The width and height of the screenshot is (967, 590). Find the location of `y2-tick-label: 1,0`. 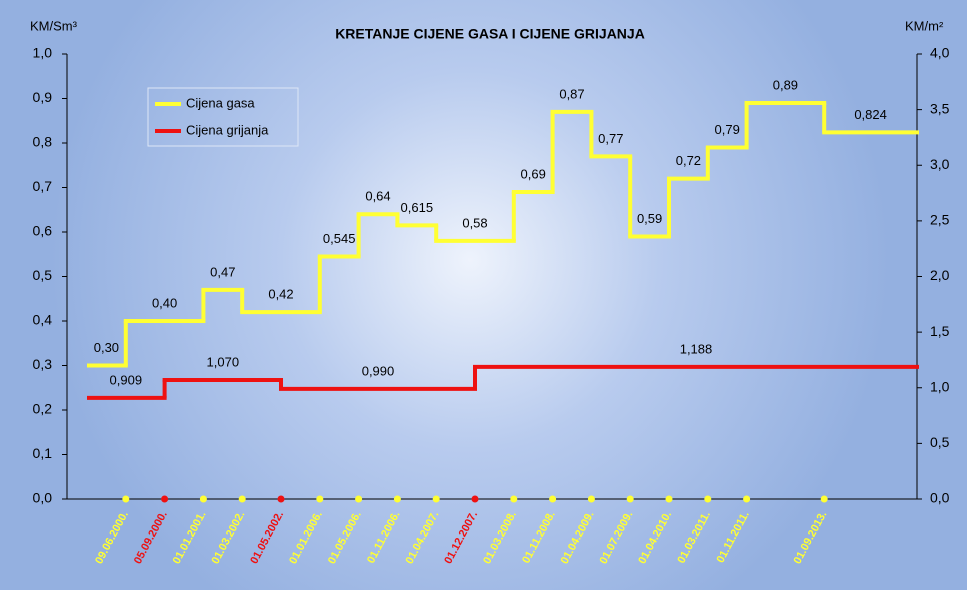

y2-tick-label: 1,0 is located at coordinates (940, 386).